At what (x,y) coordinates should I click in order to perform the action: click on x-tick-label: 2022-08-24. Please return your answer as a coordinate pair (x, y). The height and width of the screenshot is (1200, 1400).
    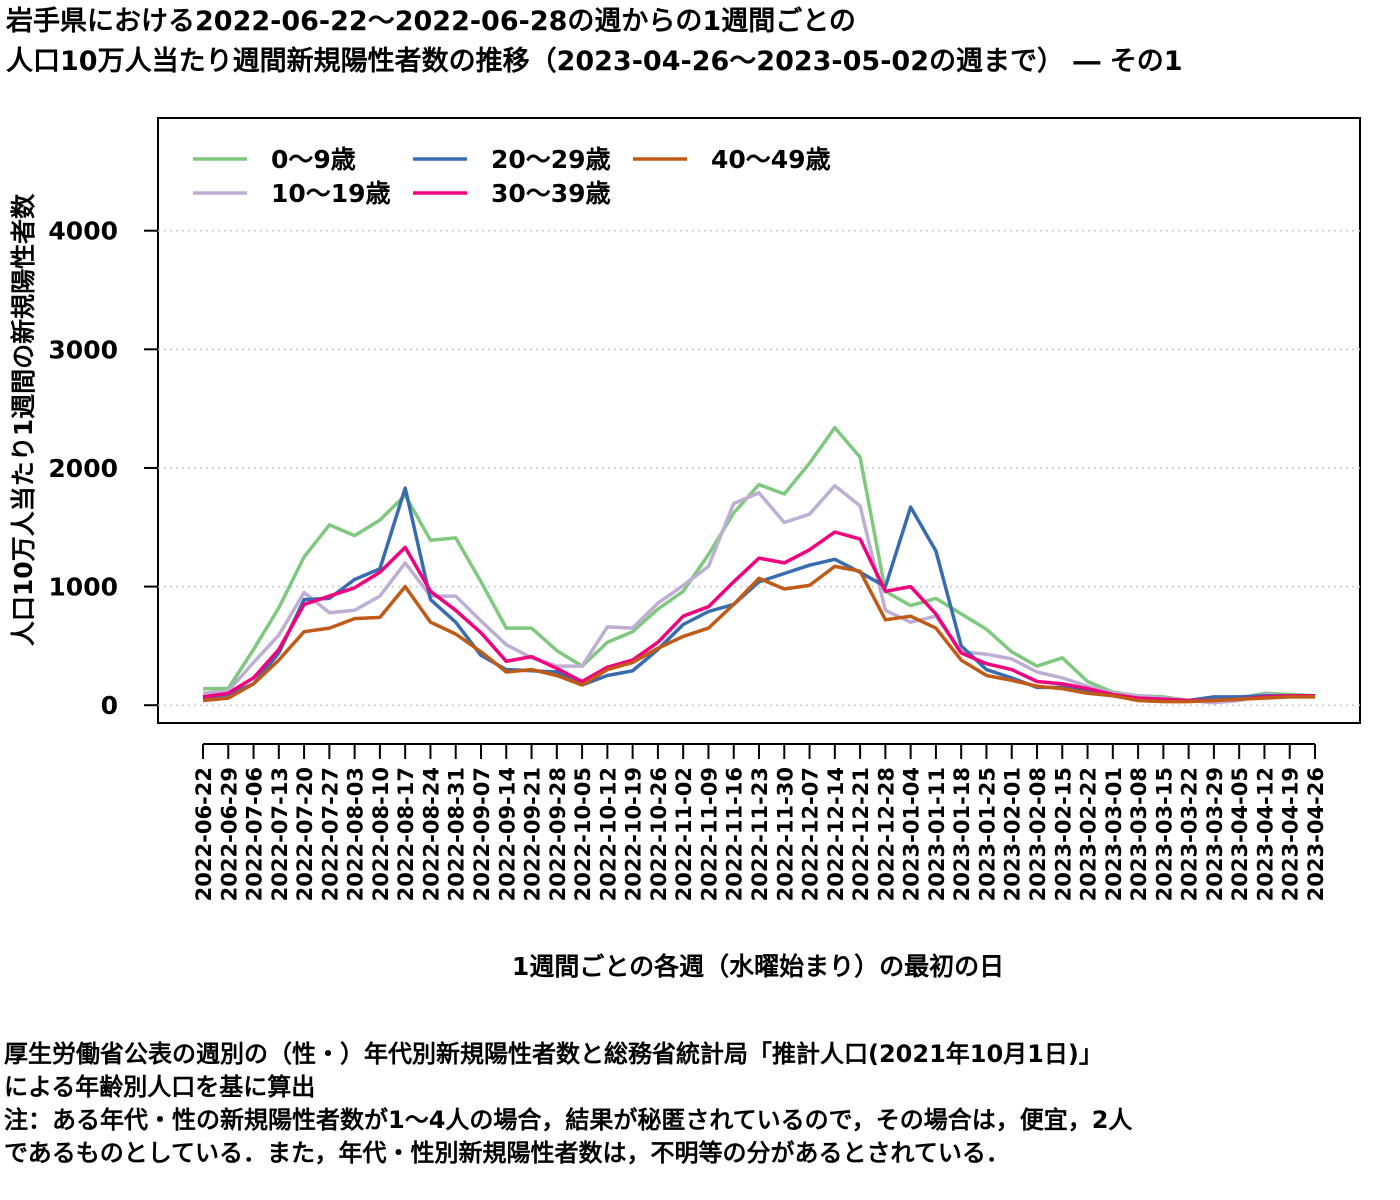
    Looking at the image, I should click on (431, 834).